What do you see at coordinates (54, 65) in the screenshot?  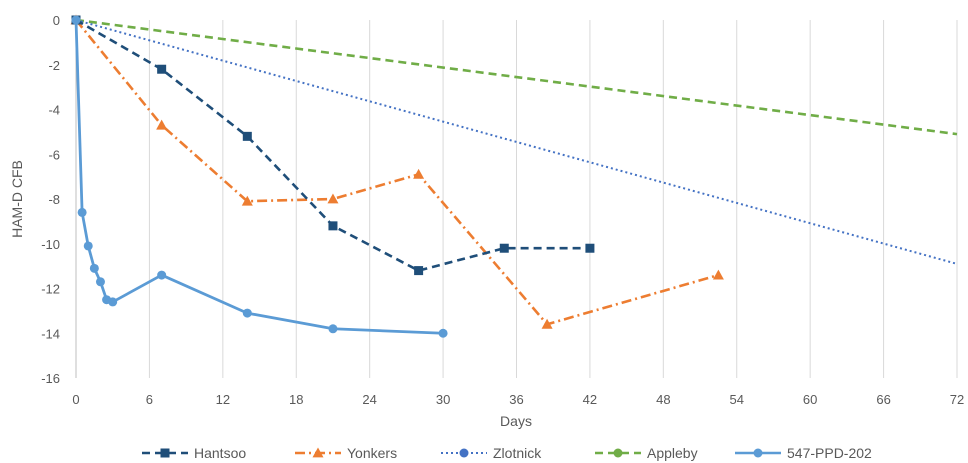 I see `y-tick-label: -2` at bounding box center [54, 65].